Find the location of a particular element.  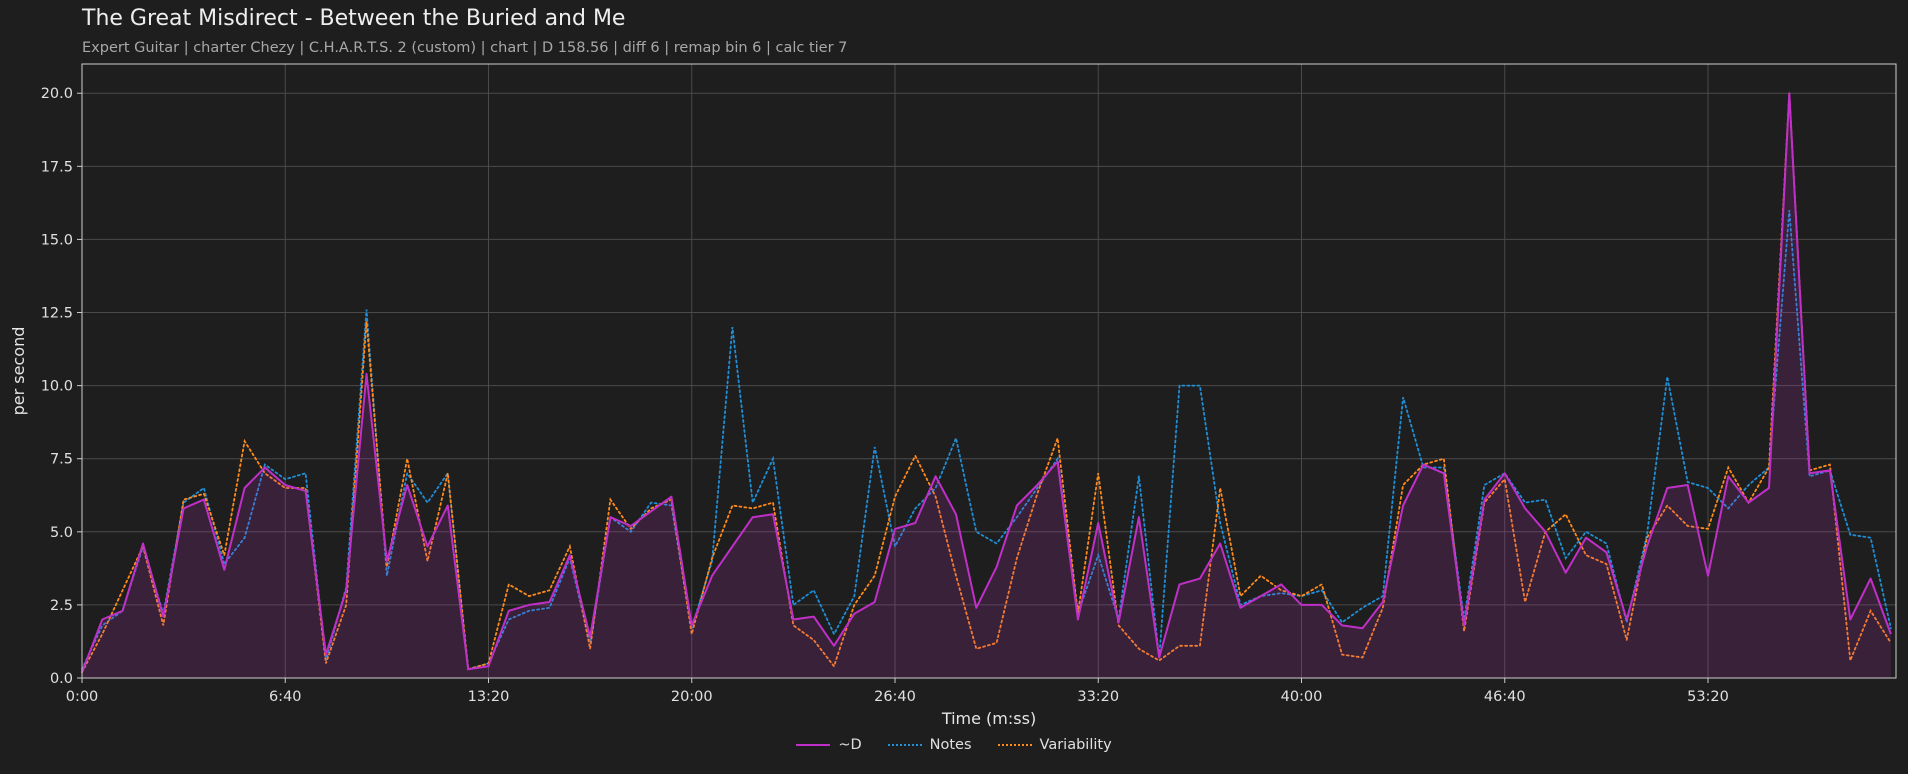

y-tick-label: 5.0 is located at coordinates (61, 533).